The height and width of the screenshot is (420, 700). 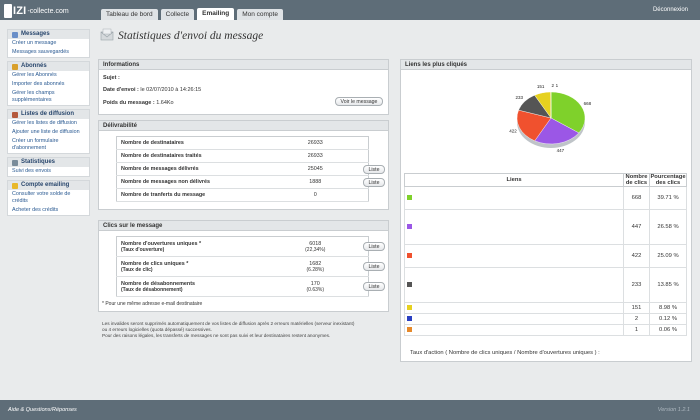 What do you see at coordinates (668, 285) in the screenshot?
I see `link-pct: 13.85 %` at bounding box center [668, 285].